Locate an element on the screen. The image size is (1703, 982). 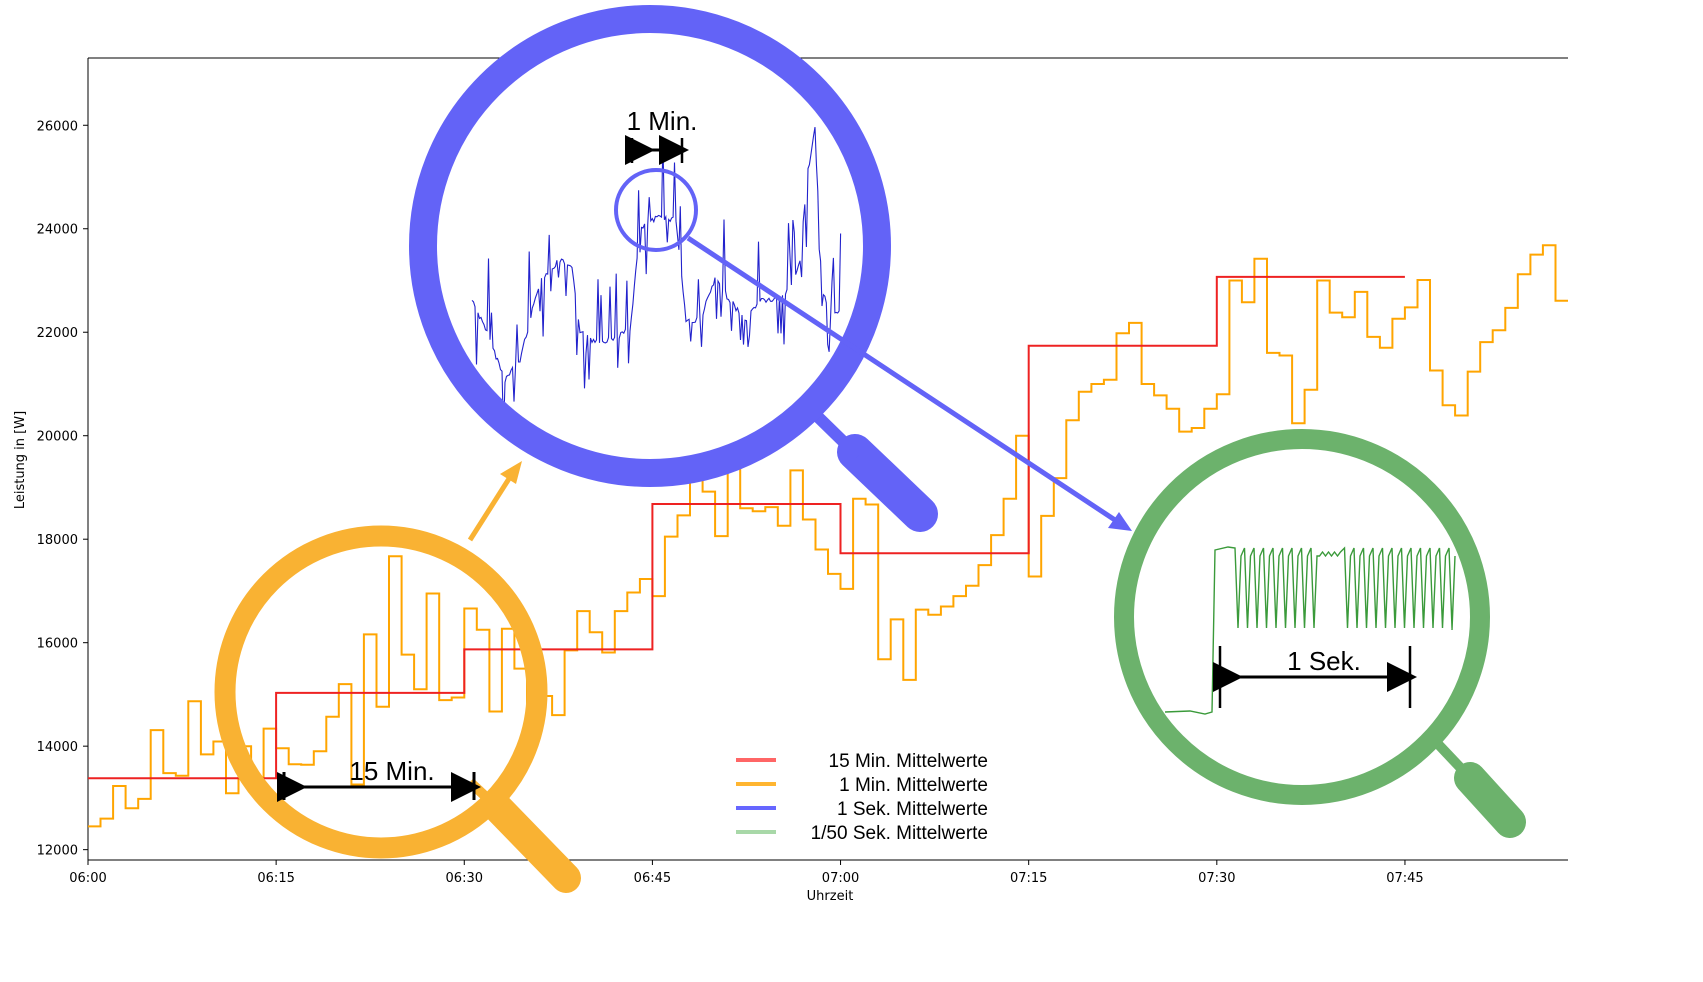
blue-lens-ring is located at coordinates (650, 246).